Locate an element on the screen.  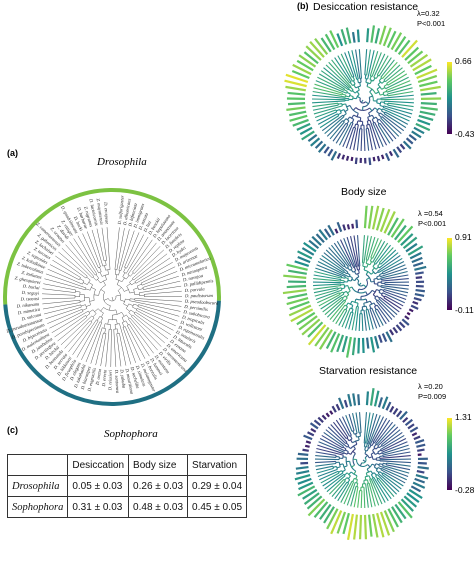
table-cell: 0.45 ± 0.05 is located at coordinates (217, 507).